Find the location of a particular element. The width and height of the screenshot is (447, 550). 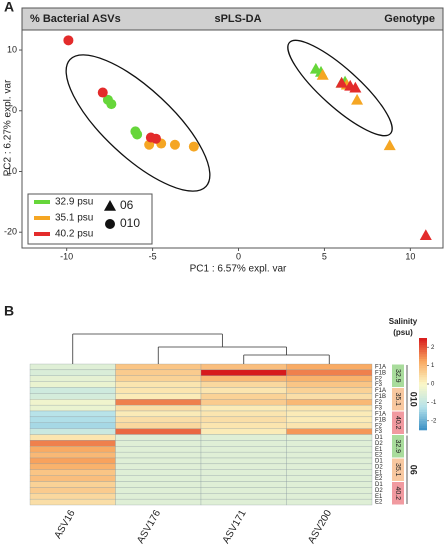

column-label: ASV16 is located at coordinates (65, 524).